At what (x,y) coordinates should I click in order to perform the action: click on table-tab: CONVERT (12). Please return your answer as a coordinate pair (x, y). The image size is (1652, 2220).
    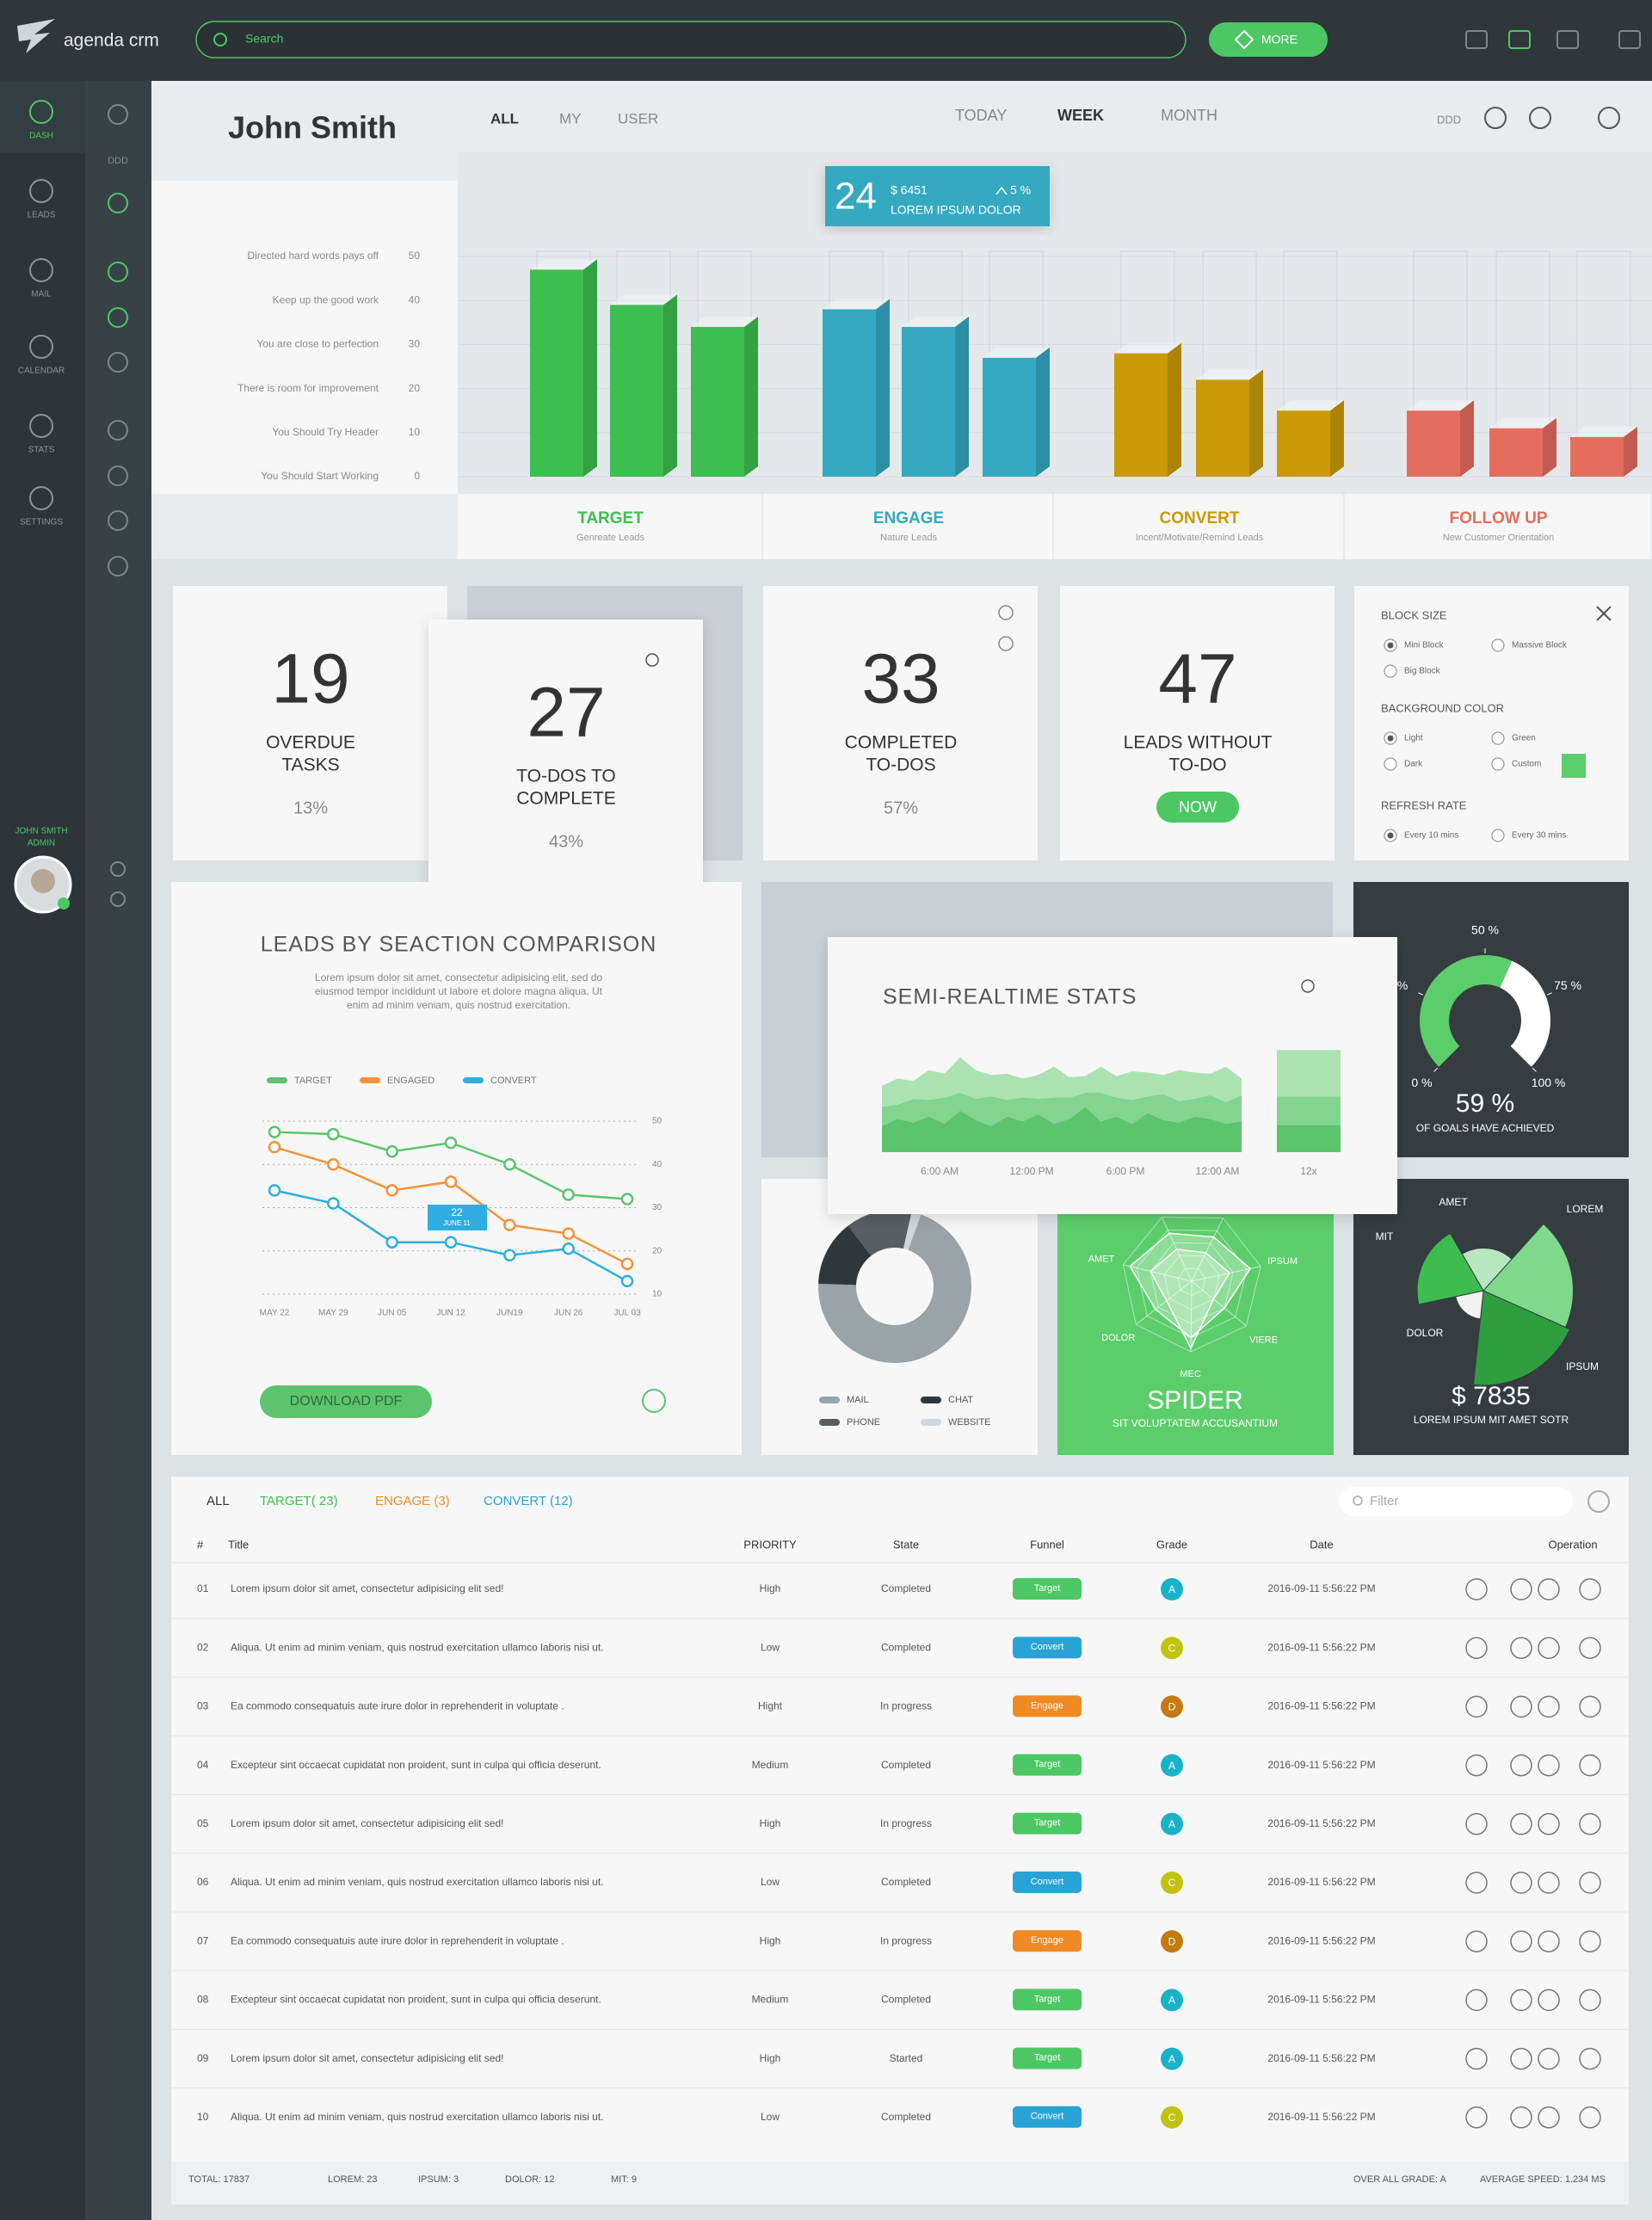
    Looking at the image, I should click on (528, 1501).